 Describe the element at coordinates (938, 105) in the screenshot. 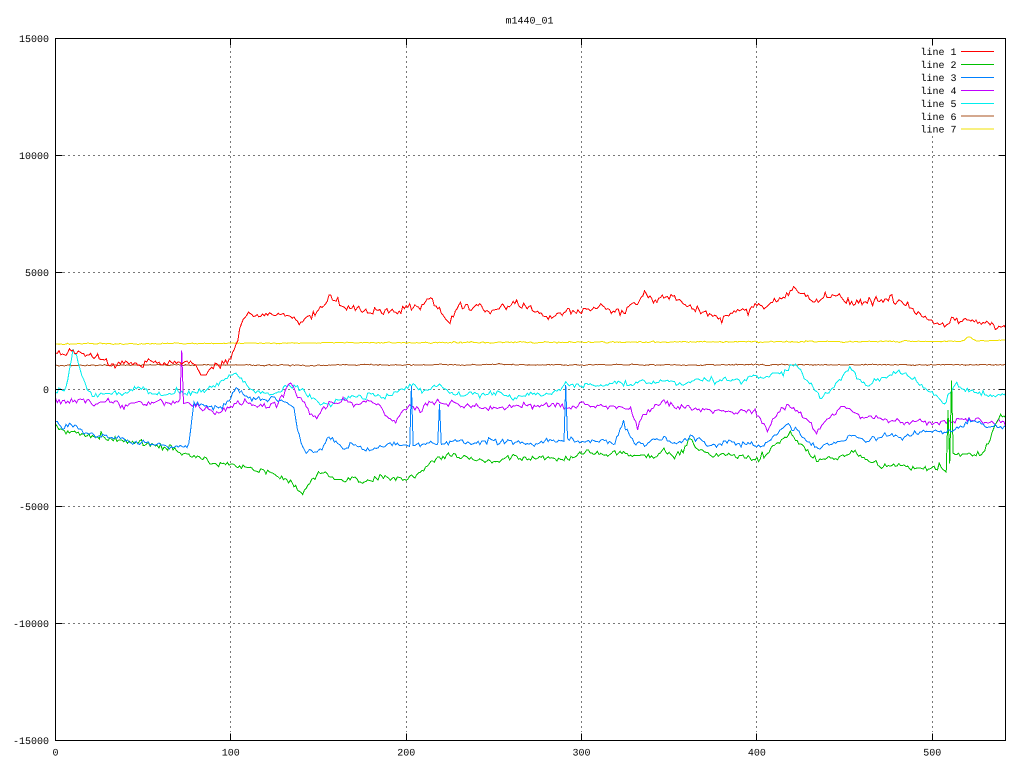

I see `svg-text: line 5` at that location.